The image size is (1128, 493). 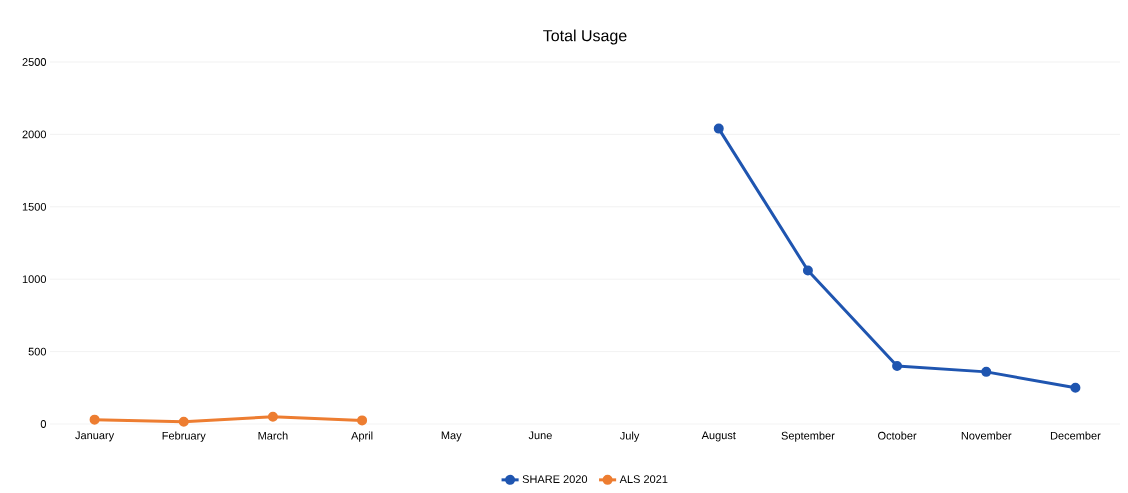 What do you see at coordinates (451, 436) in the screenshot?
I see `x-tick-label: May` at bounding box center [451, 436].